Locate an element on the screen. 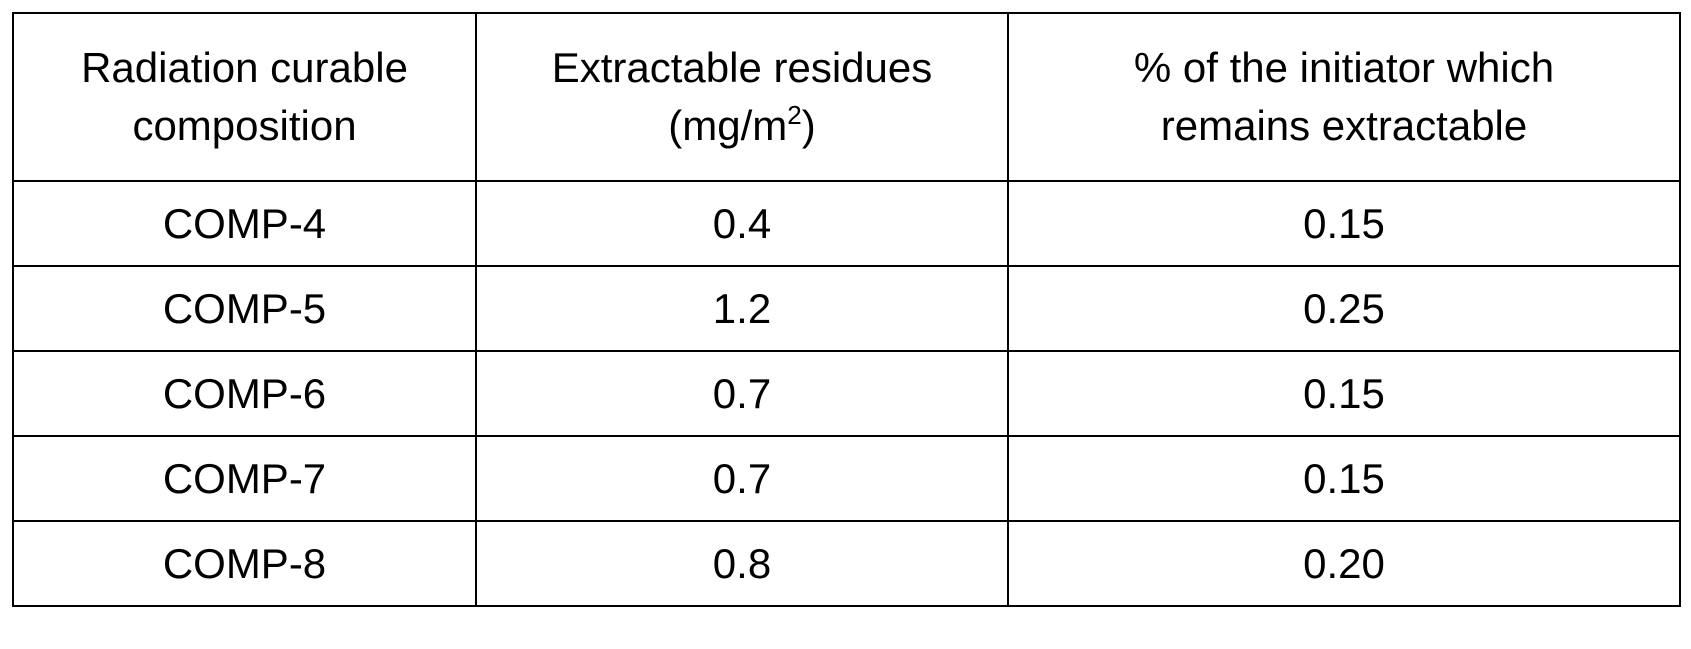 Image resolution: width=1691 pixels, height=649 pixels. cell-extractable-residues: 0.8 is located at coordinates (742, 563).